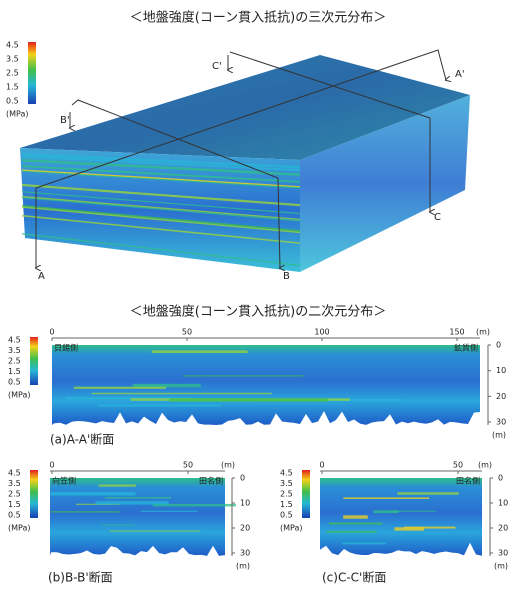 This screenshot has width=517, height=604. Describe the element at coordinates (65, 120) in the screenshot. I see `section-label: B'` at that location.